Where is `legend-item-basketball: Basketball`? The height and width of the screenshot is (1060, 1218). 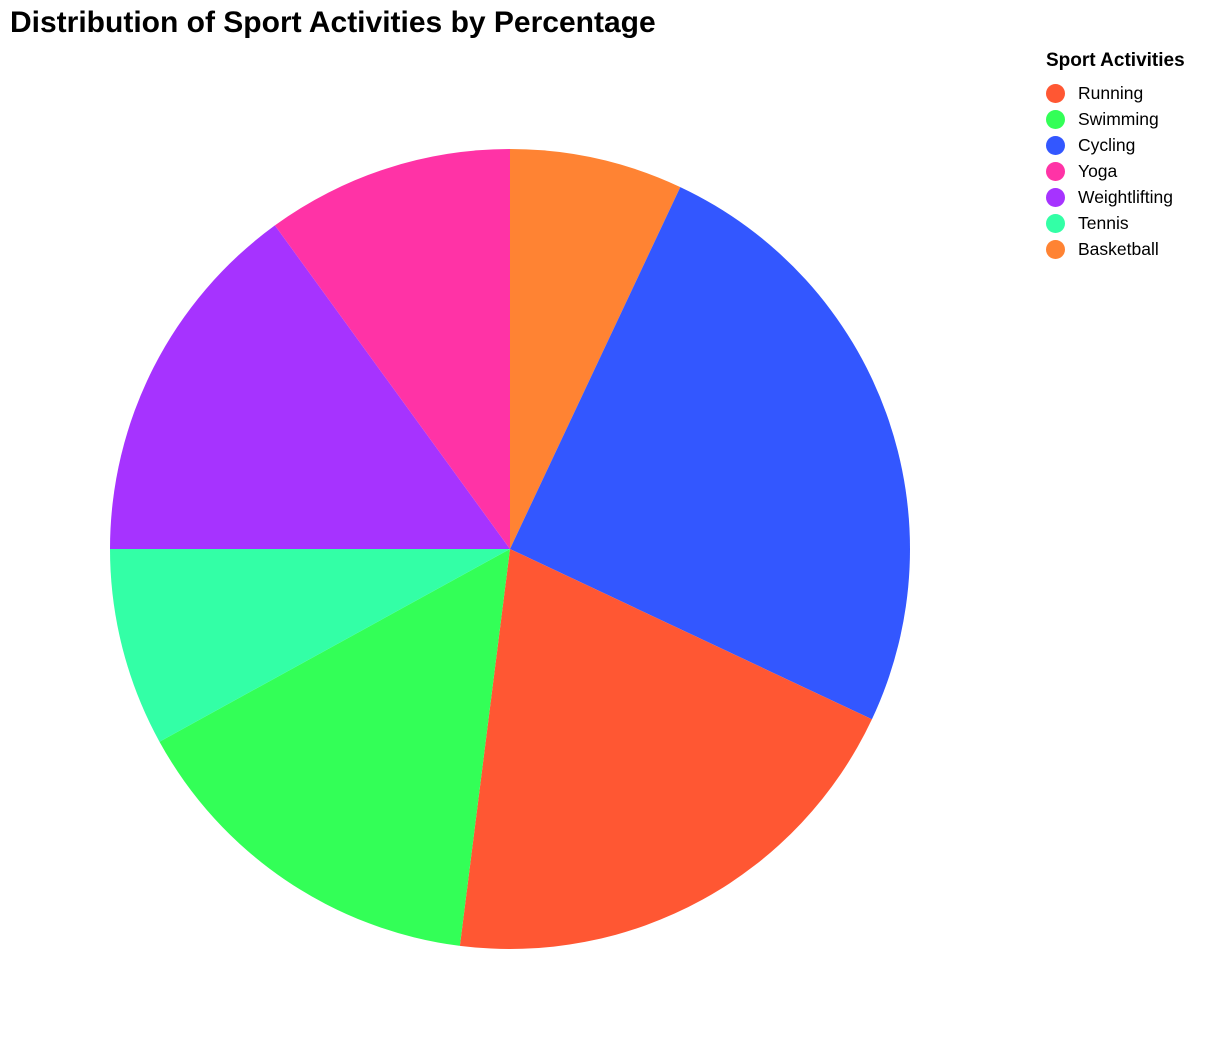 legend-item-basketball: Basketball is located at coordinates (1128, 249).